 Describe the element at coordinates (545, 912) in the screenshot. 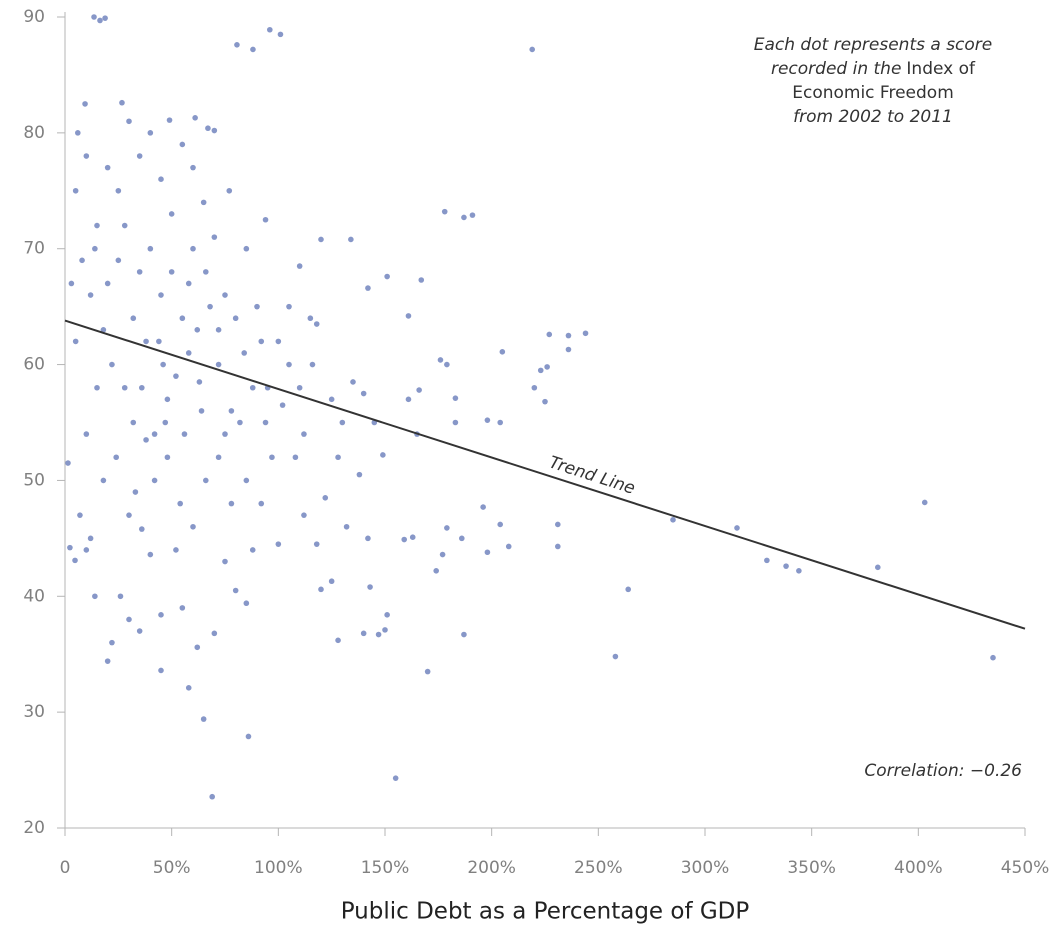

I see `x-axis-label: Public Debt as a Percentage of GDP` at that location.